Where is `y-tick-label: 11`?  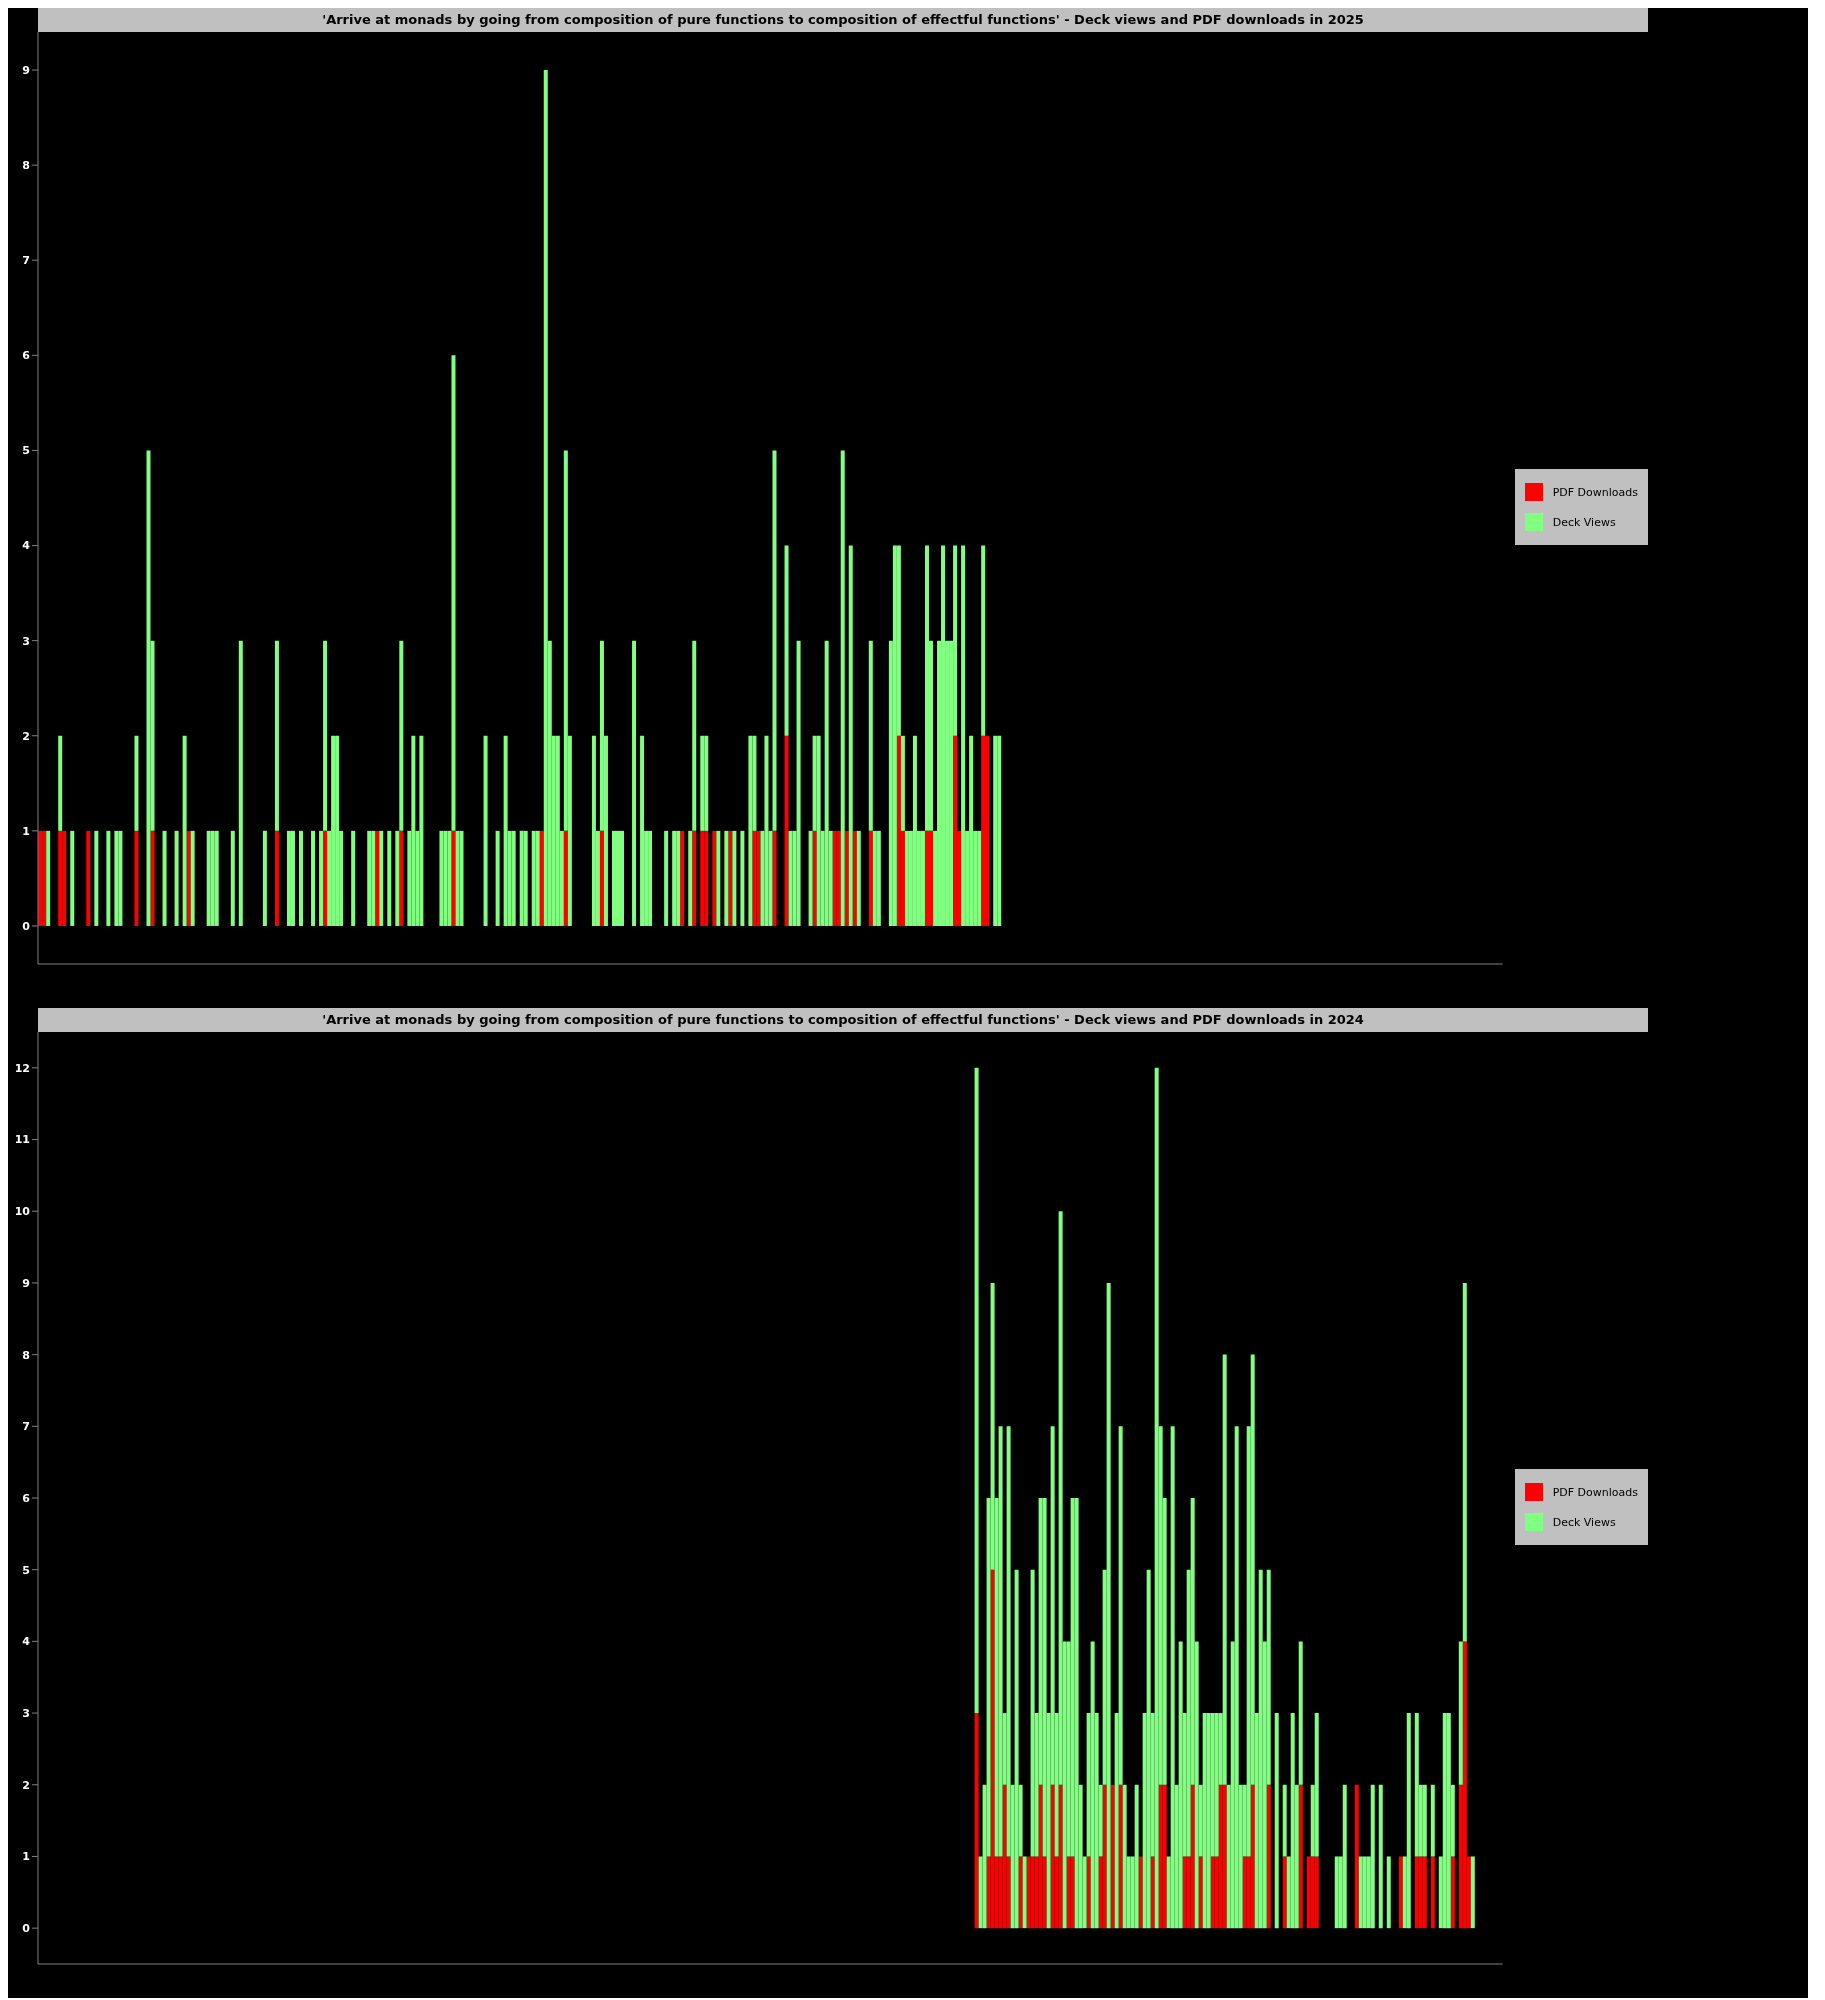
y-tick-label: 11 is located at coordinates (22, 1140).